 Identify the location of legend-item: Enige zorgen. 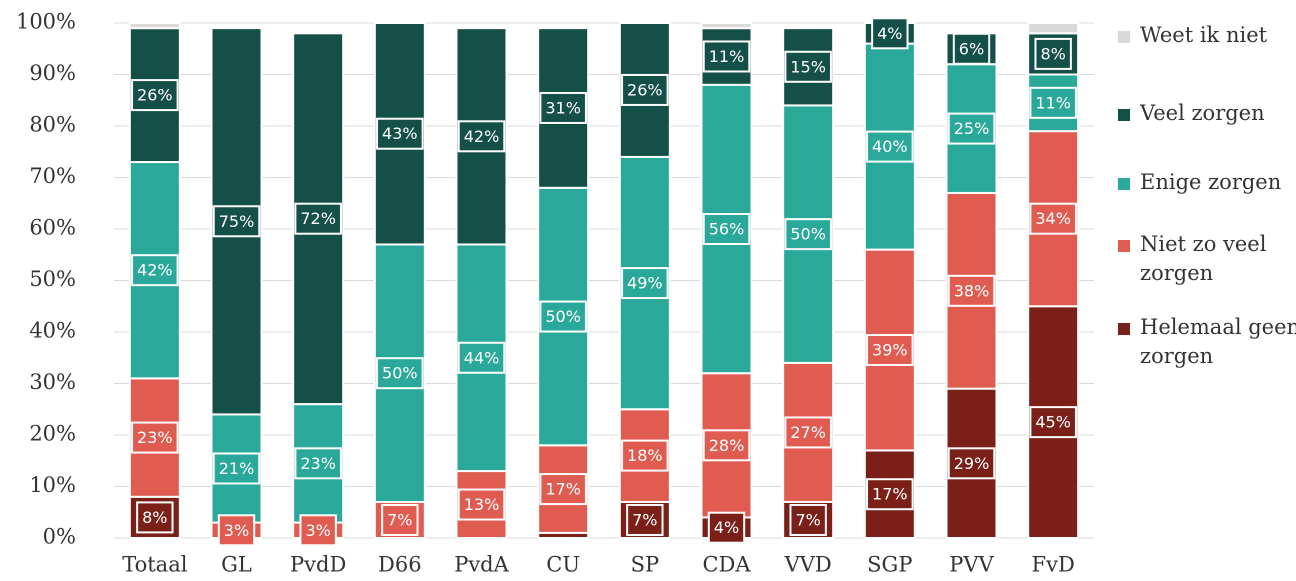
(1204, 182).